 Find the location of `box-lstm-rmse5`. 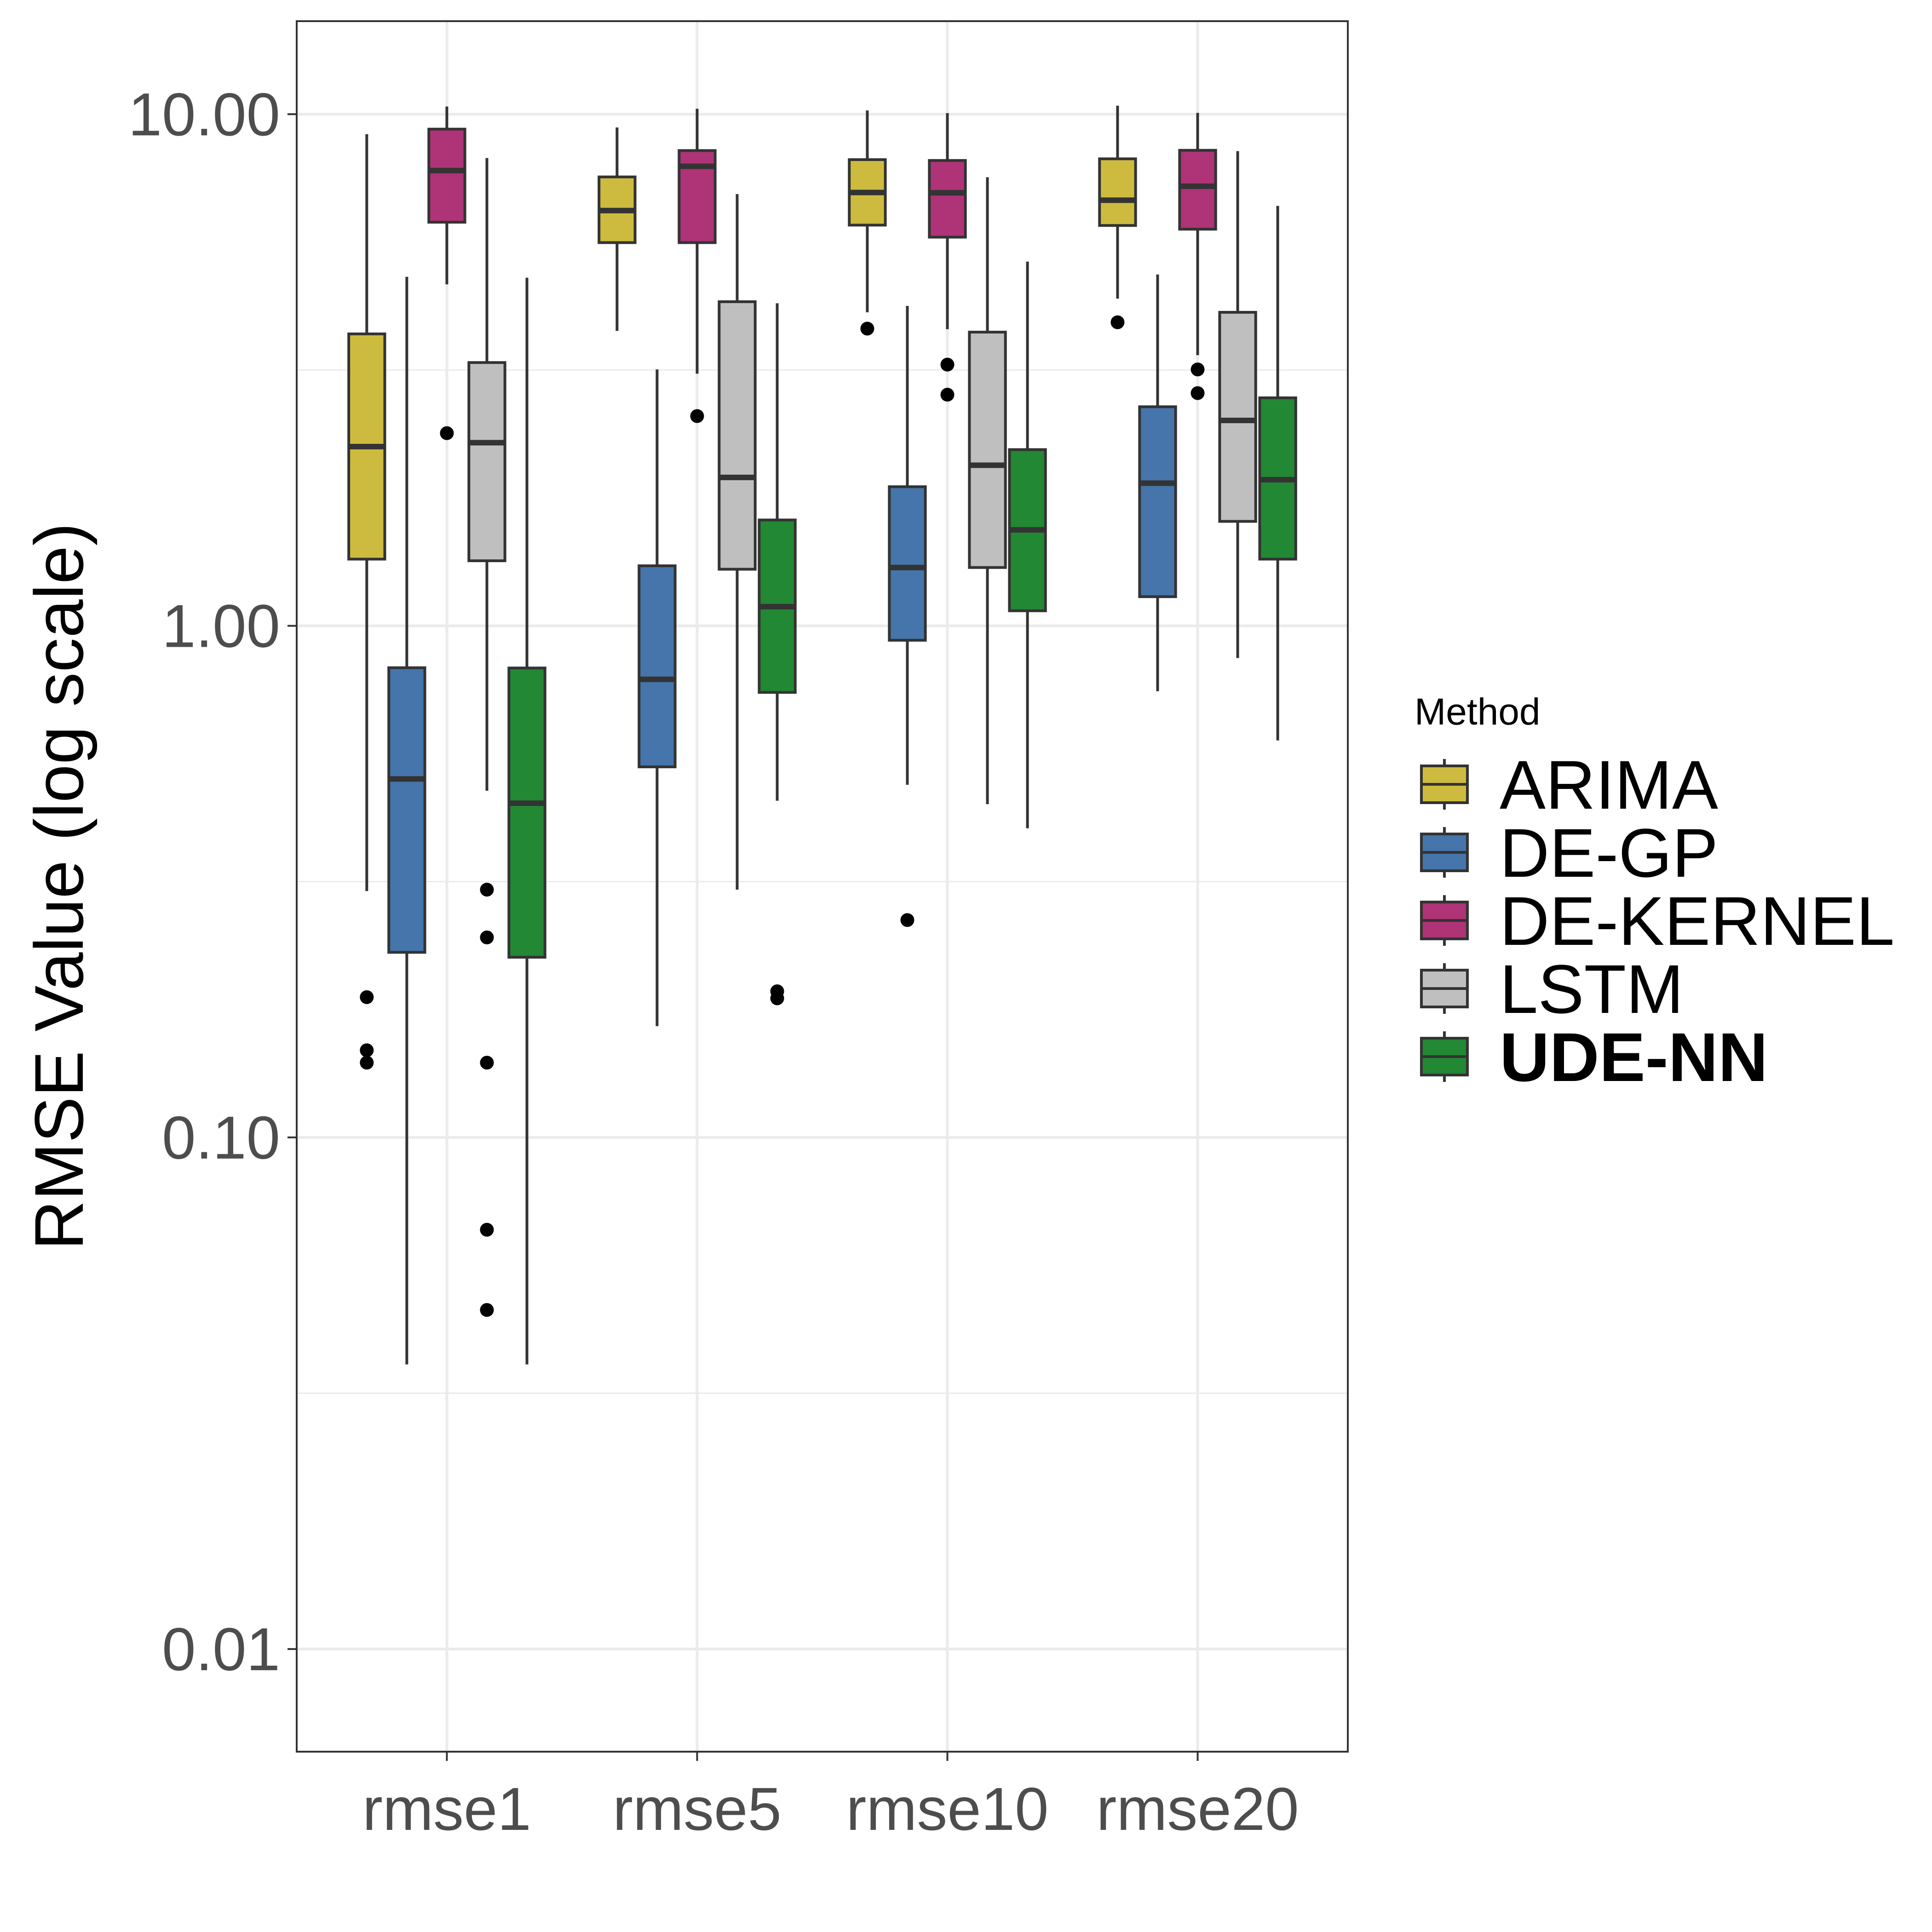

box-lstm-rmse5 is located at coordinates (737, 542).